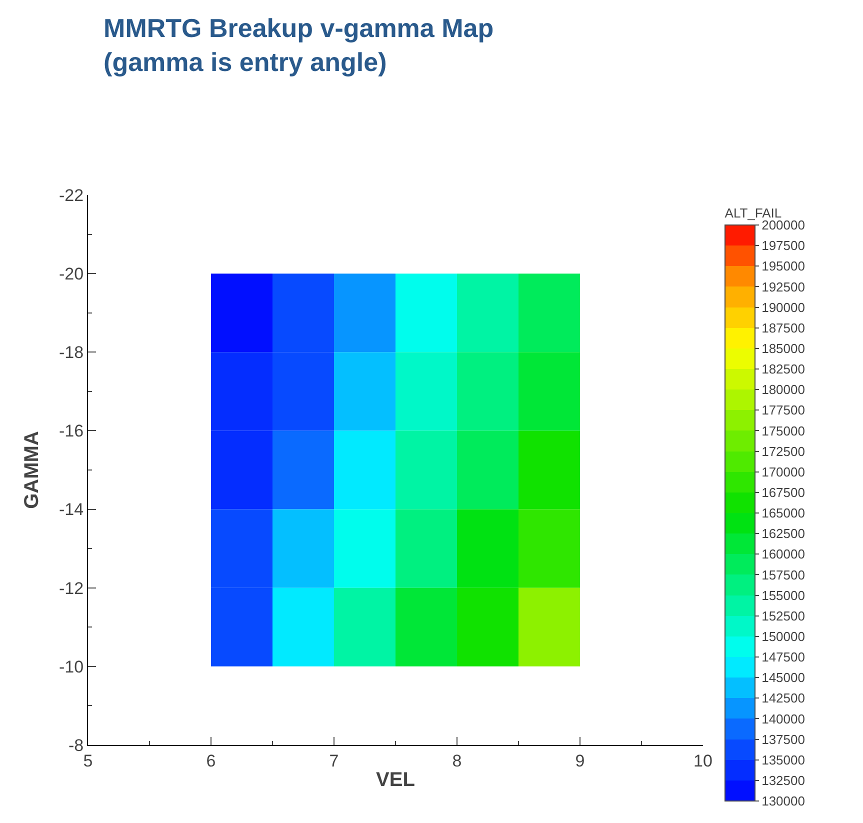 This screenshot has height=823, width=863. Describe the element at coordinates (783, 760) in the screenshot. I see `color-bar-label: 135000` at that location.